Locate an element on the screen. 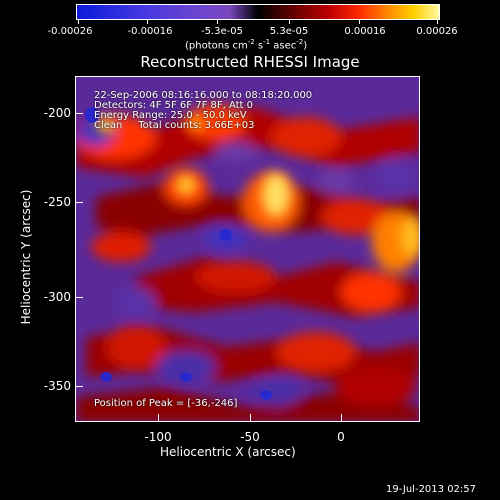 The image size is (500, 500). y-tick-label: -200 is located at coordinates (57, 113).